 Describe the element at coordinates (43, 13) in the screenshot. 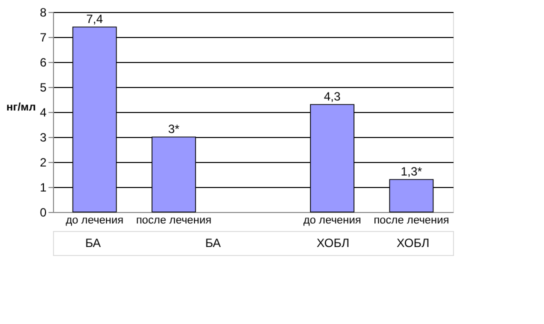

I see `y-tick-label: 8` at that location.